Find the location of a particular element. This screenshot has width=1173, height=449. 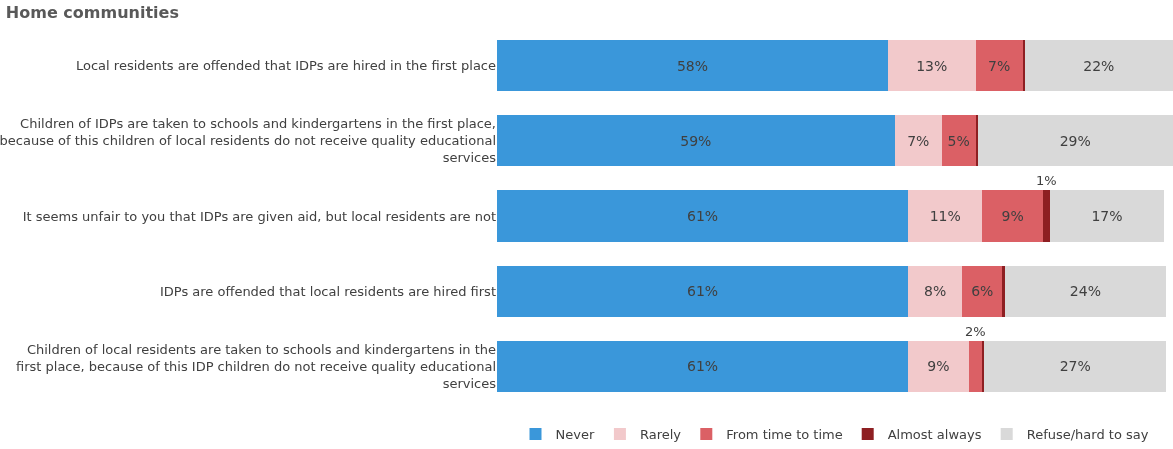

data-label: 22% is located at coordinates (1099, 65).